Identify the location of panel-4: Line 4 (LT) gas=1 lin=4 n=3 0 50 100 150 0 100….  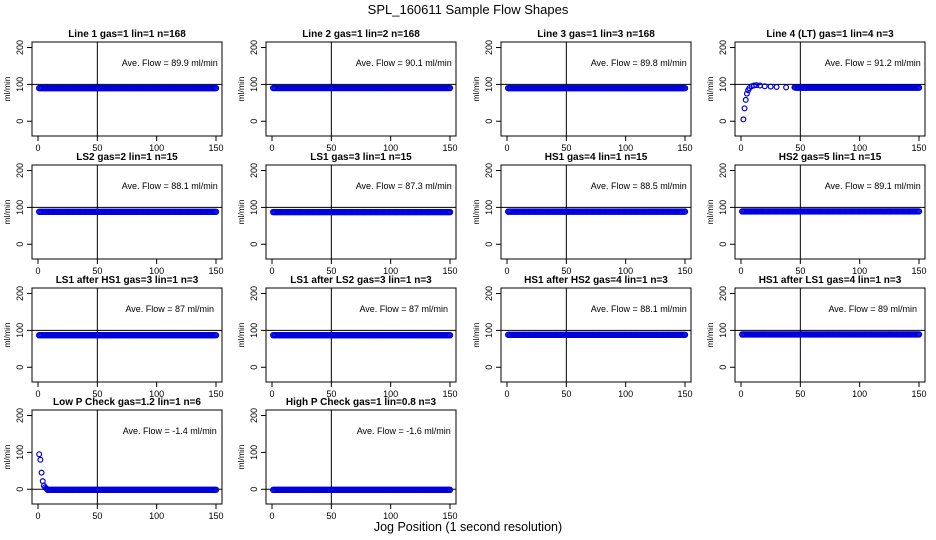
(816, 91).